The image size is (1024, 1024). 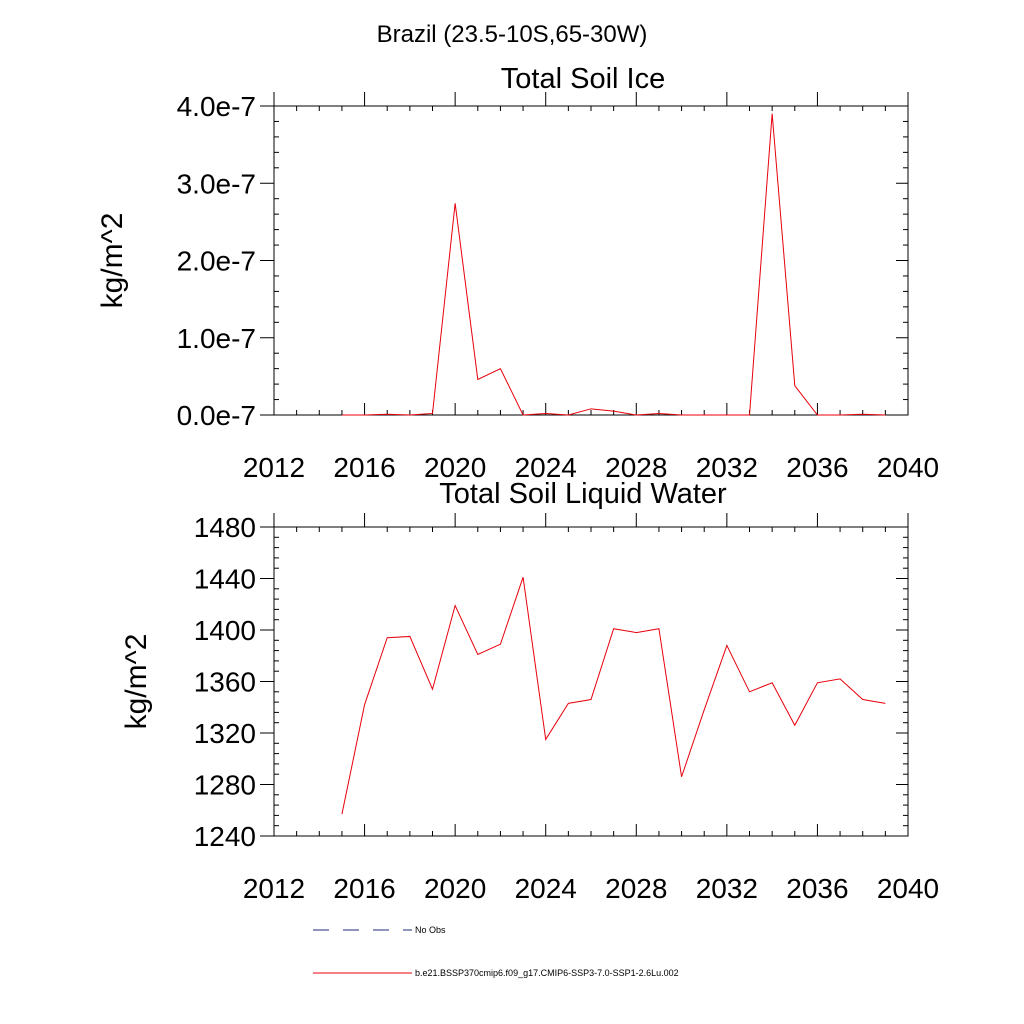 What do you see at coordinates (225, 579) in the screenshot?
I see `y-tick-label: 1440` at bounding box center [225, 579].